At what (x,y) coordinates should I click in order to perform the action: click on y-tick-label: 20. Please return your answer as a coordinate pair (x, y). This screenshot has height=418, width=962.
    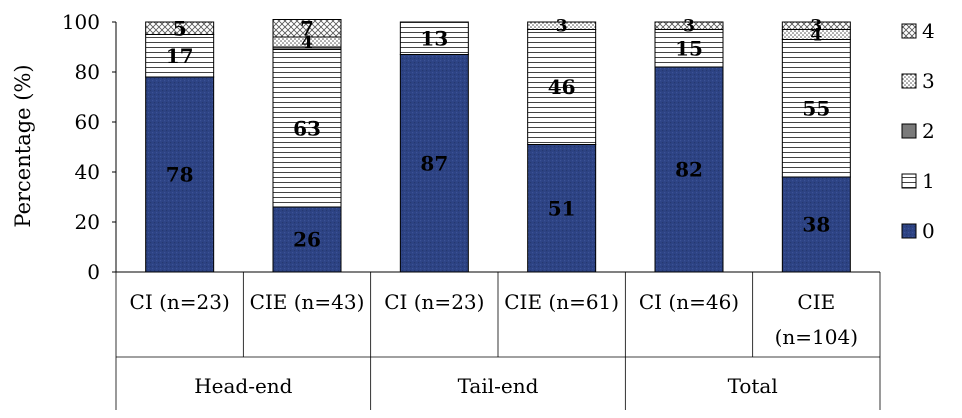
    Looking at the image, I should click on (87, 222).